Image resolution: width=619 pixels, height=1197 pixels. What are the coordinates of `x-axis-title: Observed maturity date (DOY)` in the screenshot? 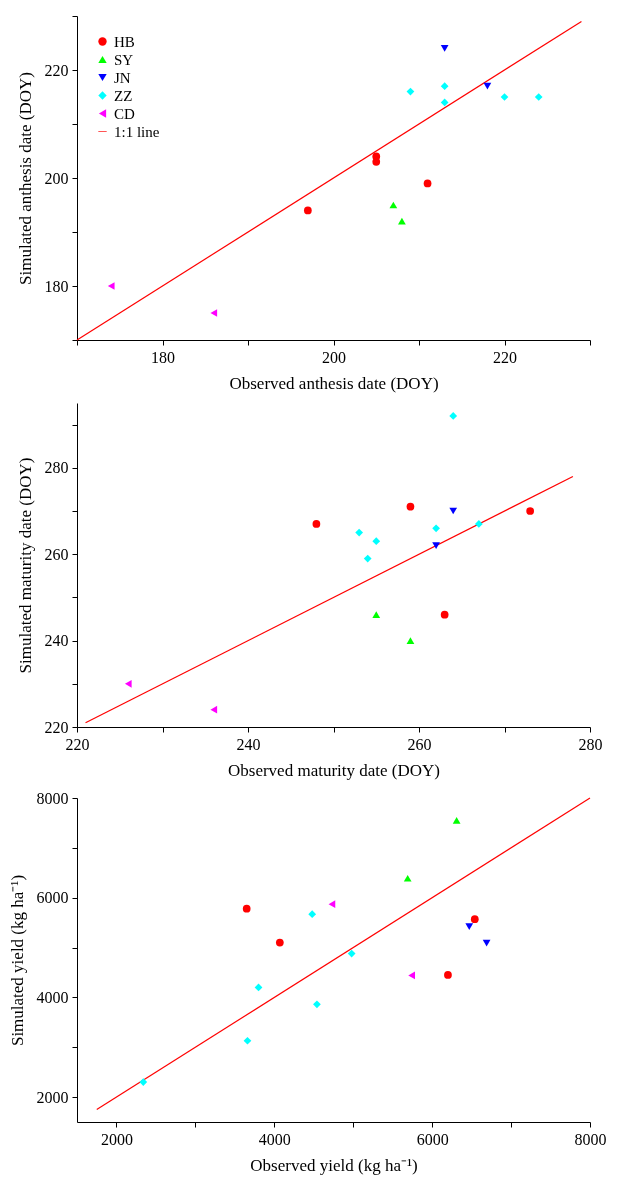 It's located at (334, 770).